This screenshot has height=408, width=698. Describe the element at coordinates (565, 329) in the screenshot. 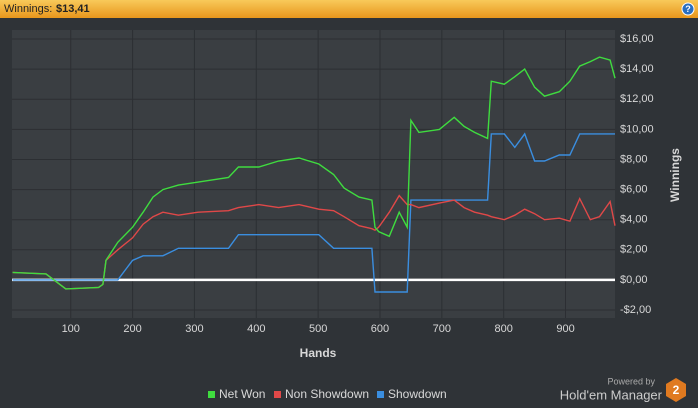

I see `x-tick-label: 900` at that location.